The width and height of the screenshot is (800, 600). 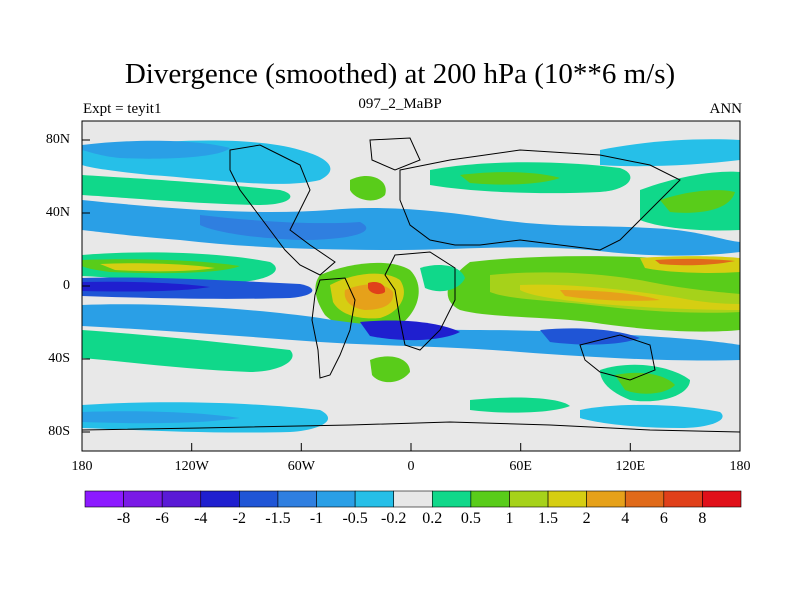 I want to click on africa-outline, so click(x=420, y=301).